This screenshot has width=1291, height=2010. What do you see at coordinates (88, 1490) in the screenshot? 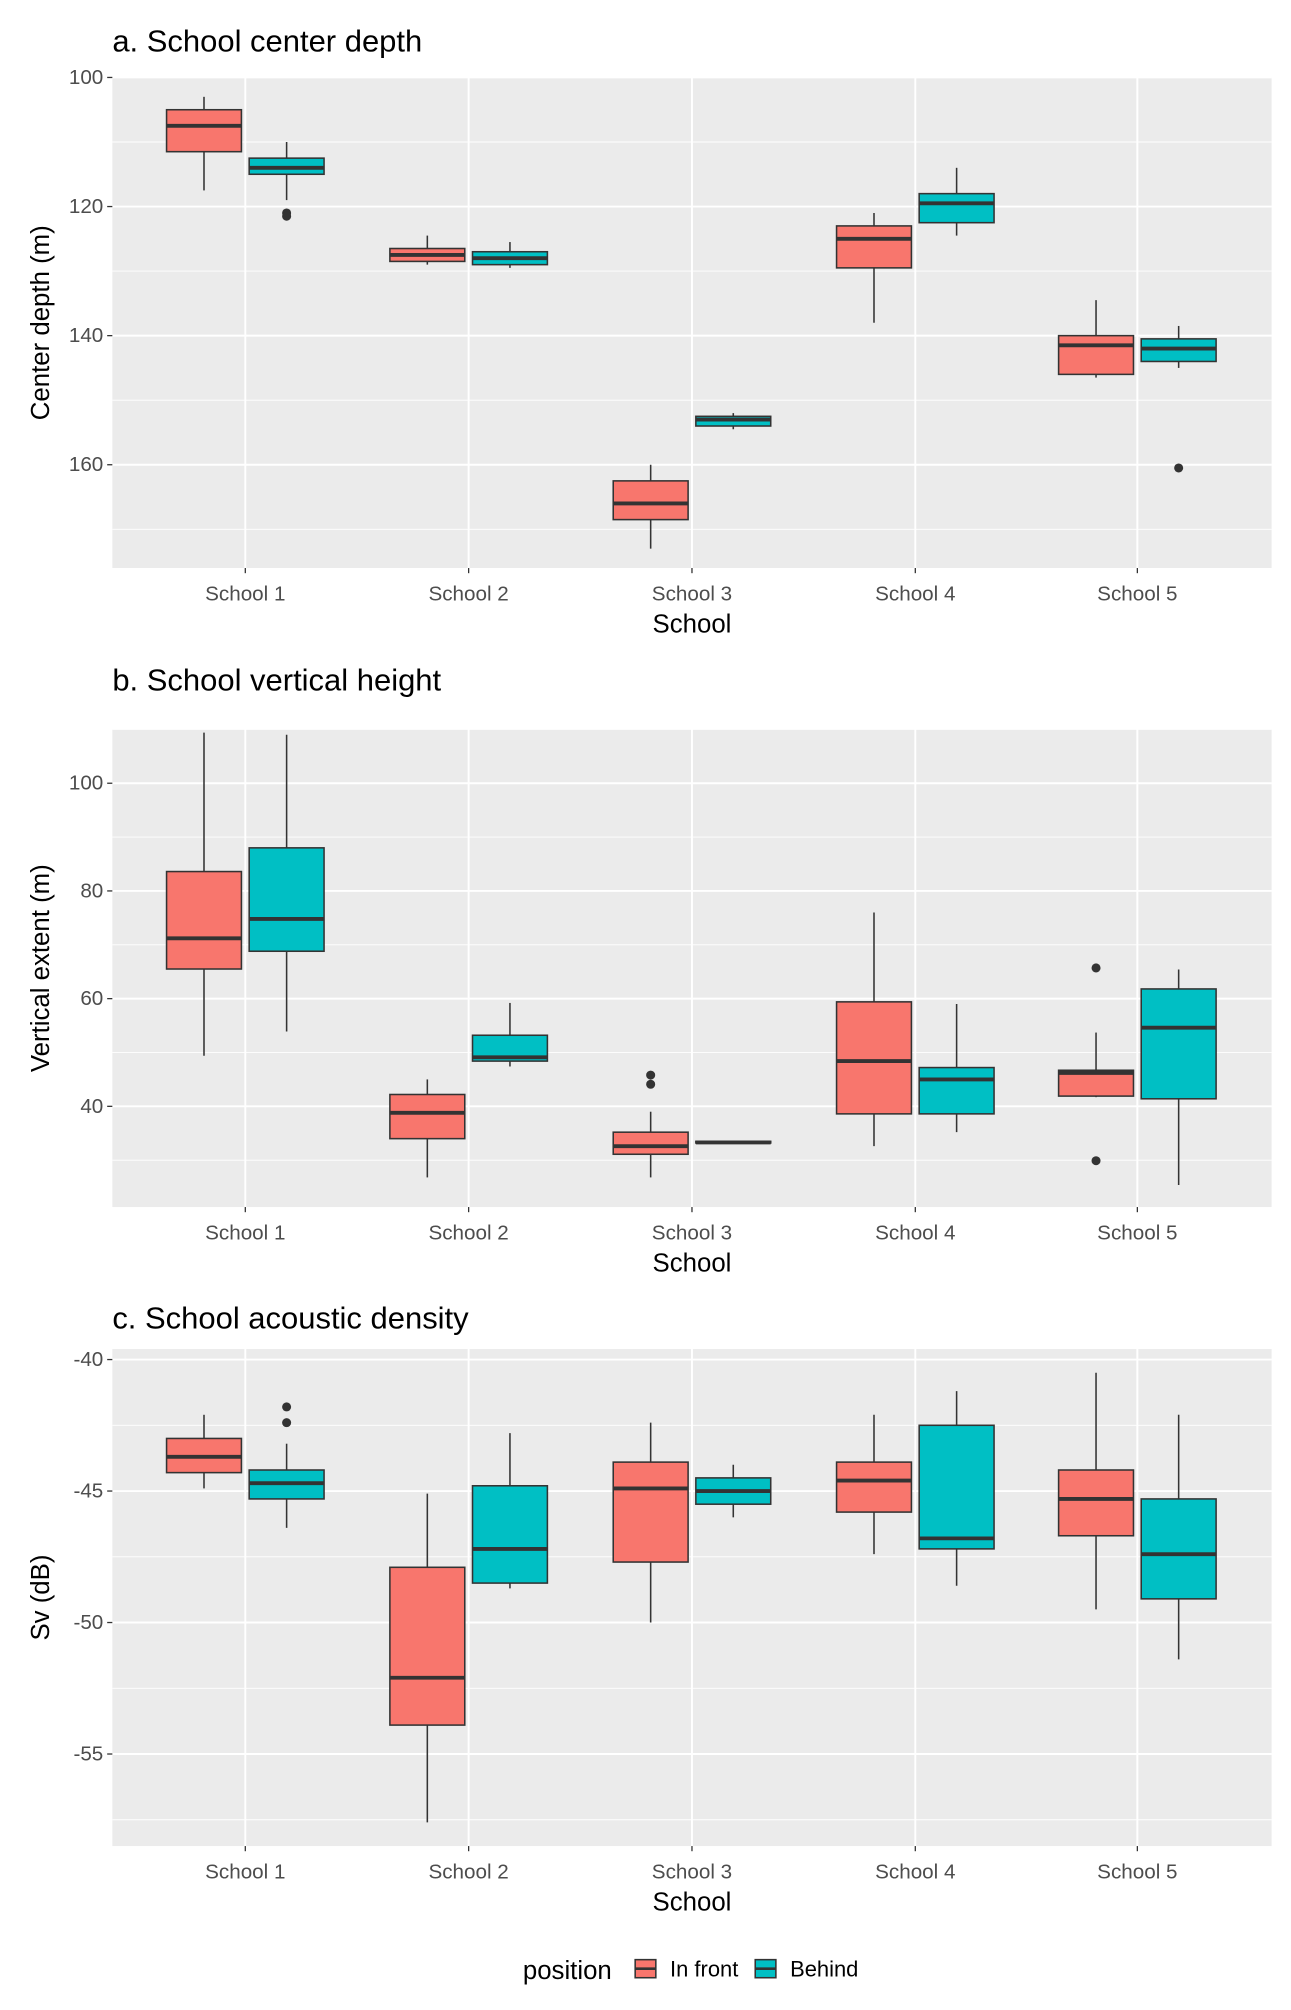
I see `y-tick-label: -45` at bounding box center [88, 1490].